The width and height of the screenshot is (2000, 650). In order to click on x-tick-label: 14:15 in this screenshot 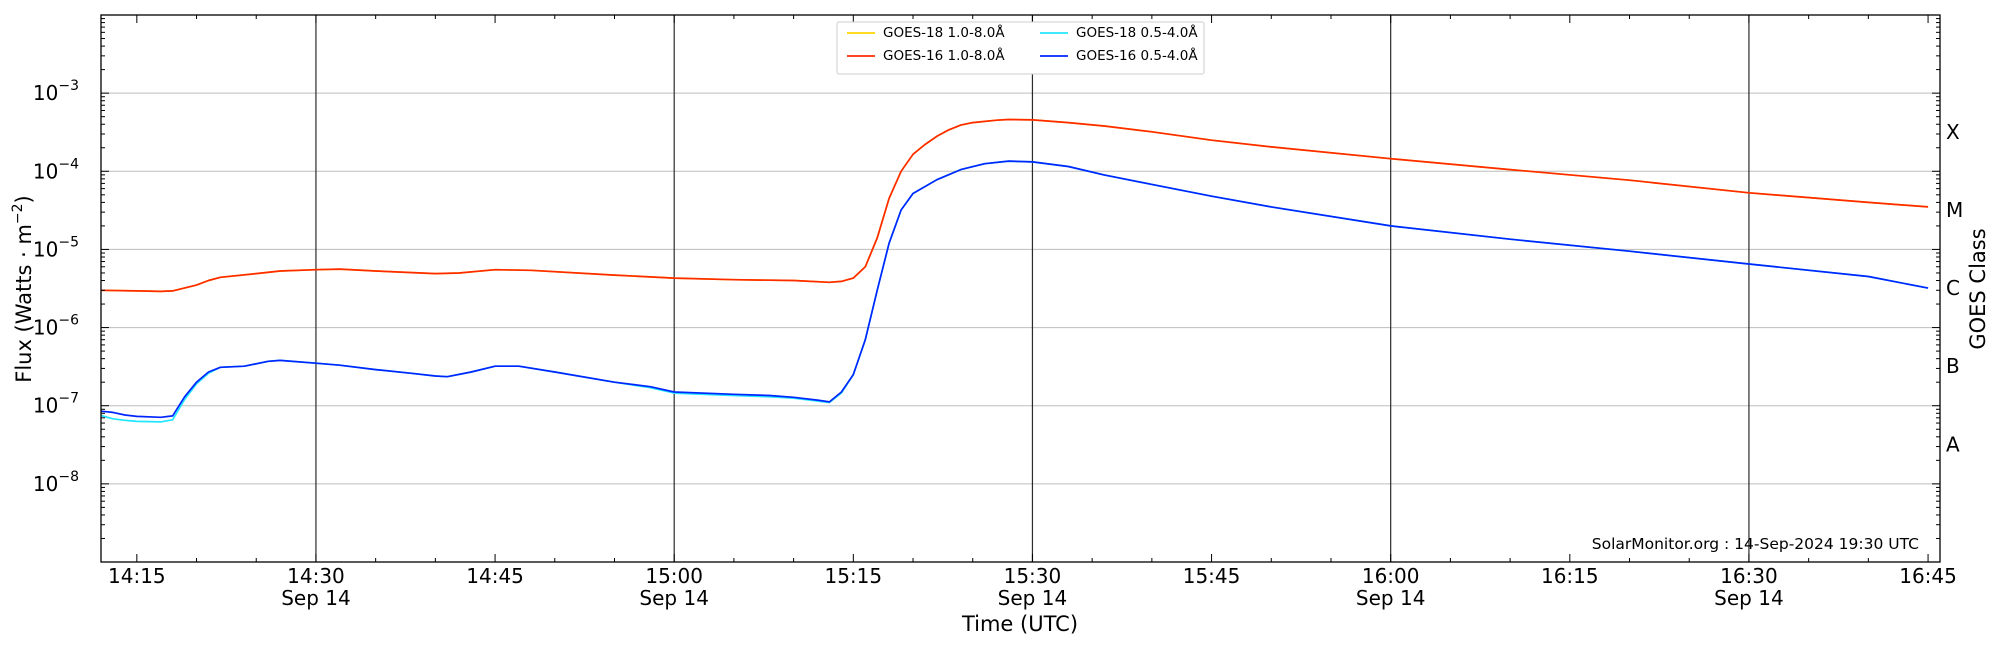, I will do `click(137, 576)`.